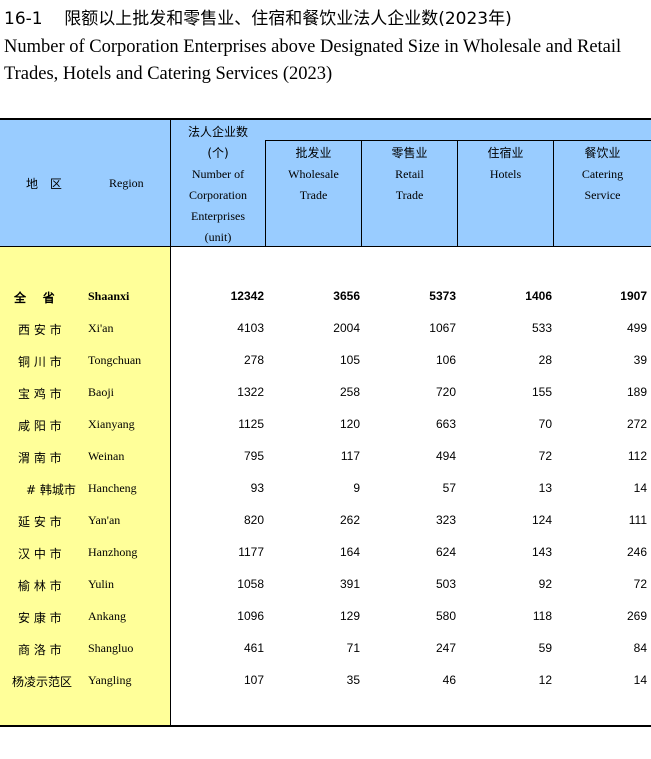  What do you see at coordinates (445, 424) in the screenshot?
I see `cell-retail: 663` at bounding box center [445, 424].